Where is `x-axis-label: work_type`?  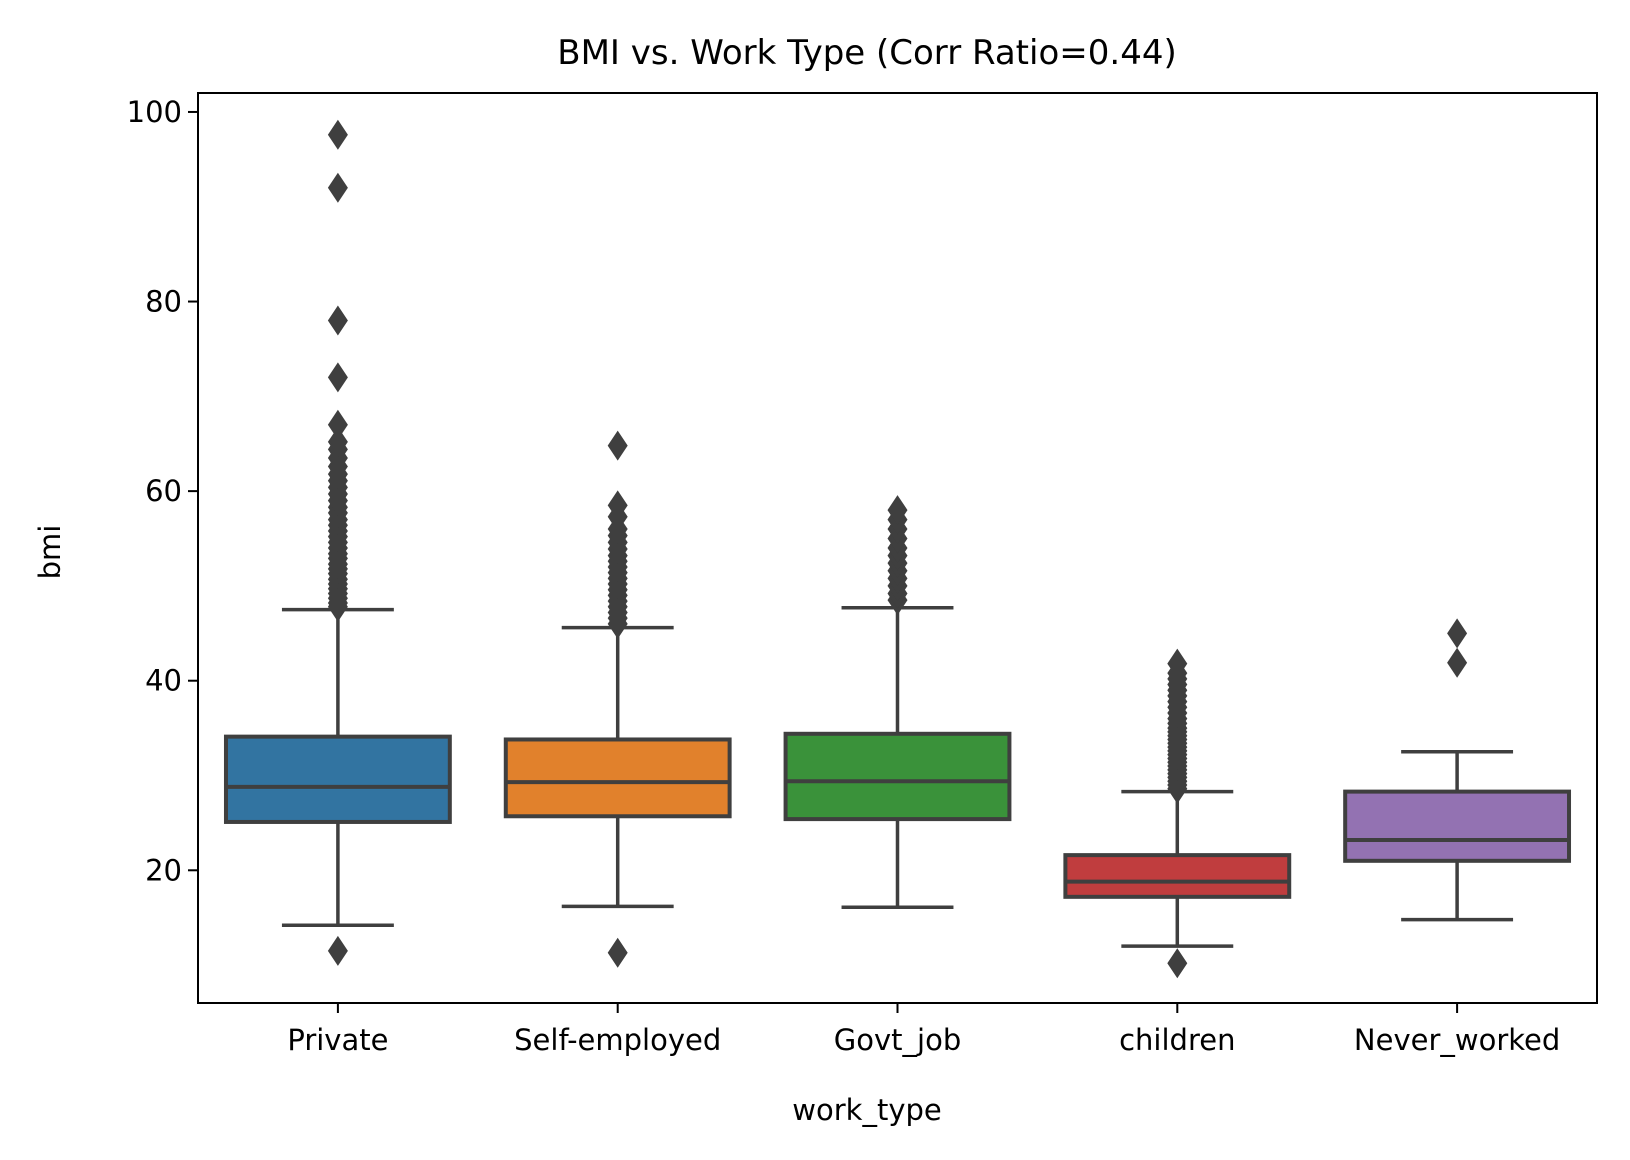 x-axis-label: work_type is located at coordinates (866, 1110).